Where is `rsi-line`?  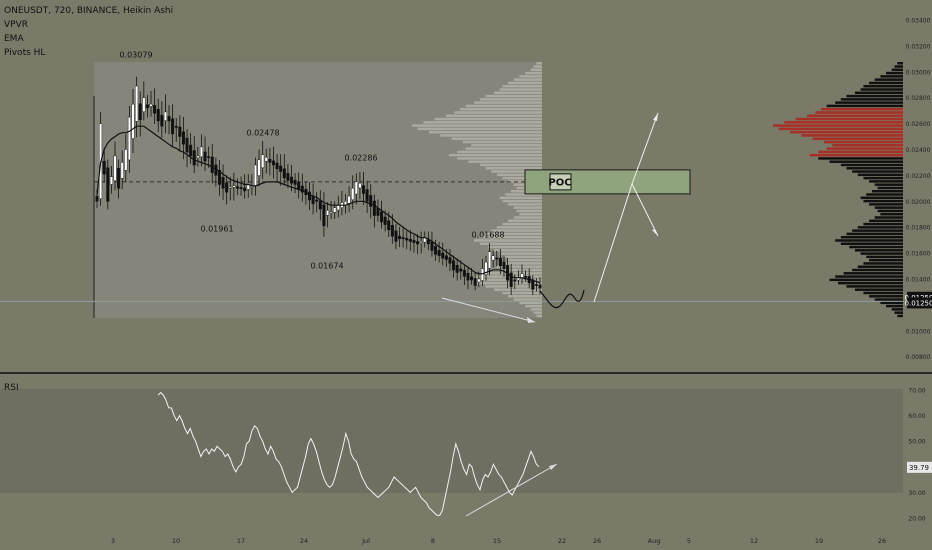
rsi-line is located at coordinates (348, 453).